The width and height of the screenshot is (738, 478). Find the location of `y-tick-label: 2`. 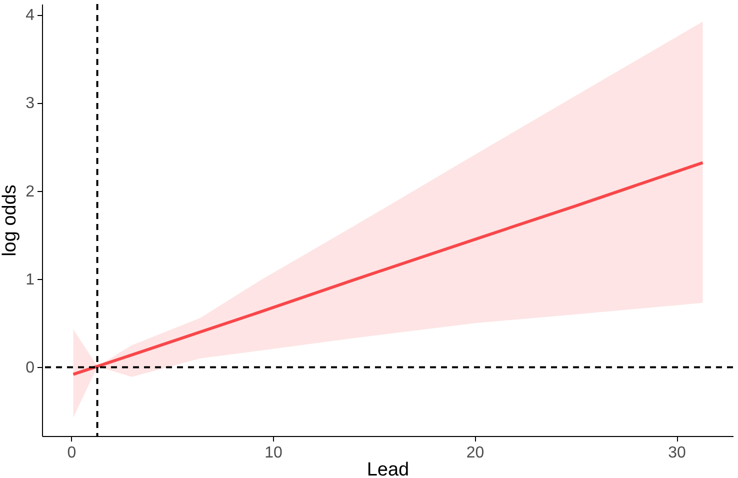

y-tick-label: 2 is located at coordinates (30, 191).